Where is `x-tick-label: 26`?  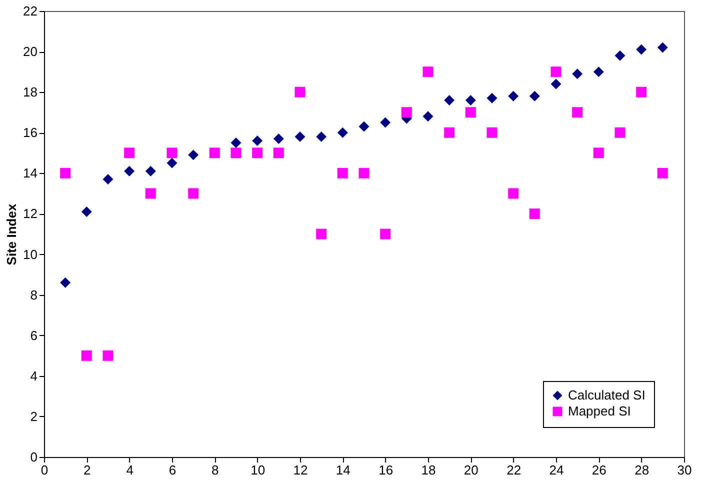 x-tick-label: 26 is located at coordinates (599, 470).